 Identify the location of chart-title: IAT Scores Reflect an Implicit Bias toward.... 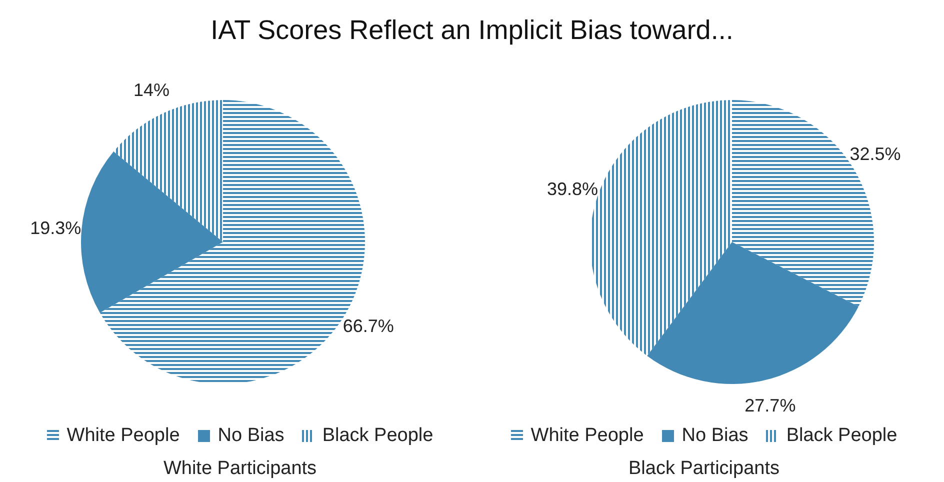
(472, 30).